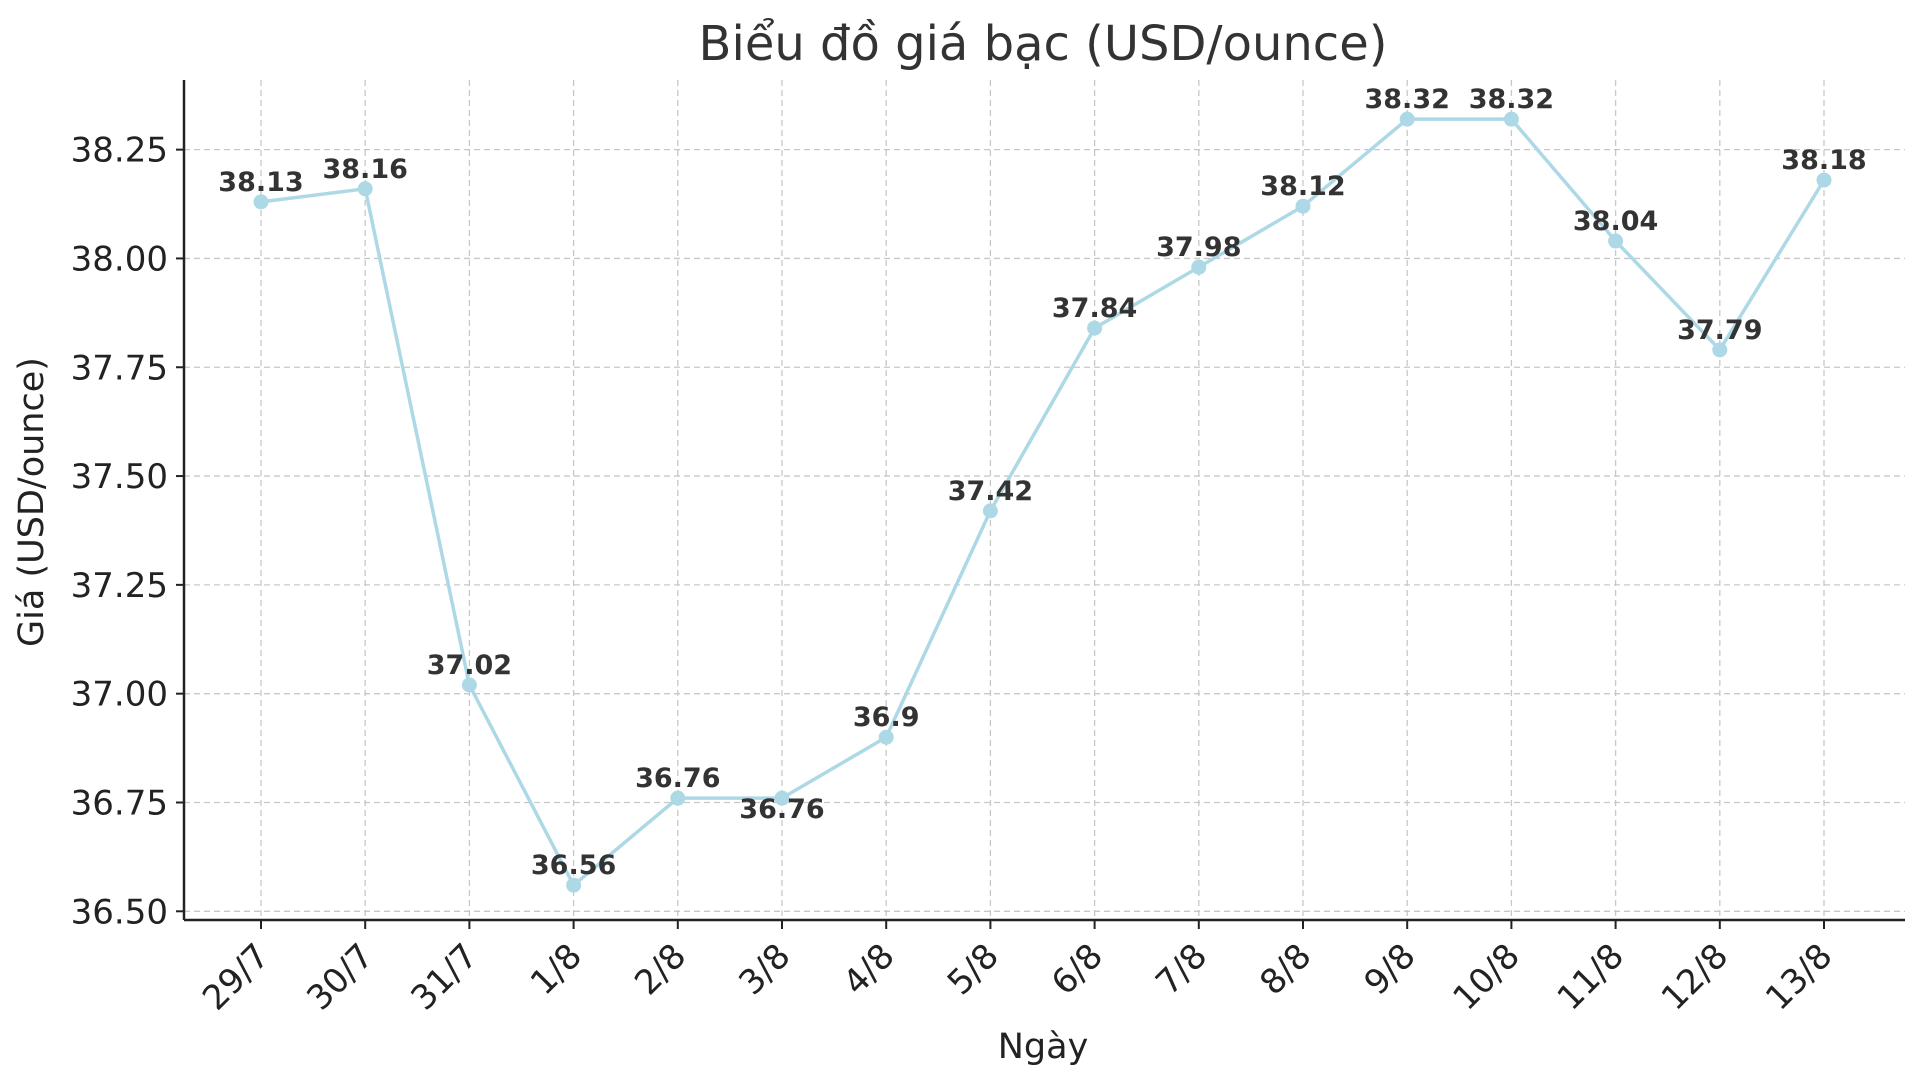 The image size is (1920, 1080). I want to click on x-tick-label: 1/8, so click(556, 969).